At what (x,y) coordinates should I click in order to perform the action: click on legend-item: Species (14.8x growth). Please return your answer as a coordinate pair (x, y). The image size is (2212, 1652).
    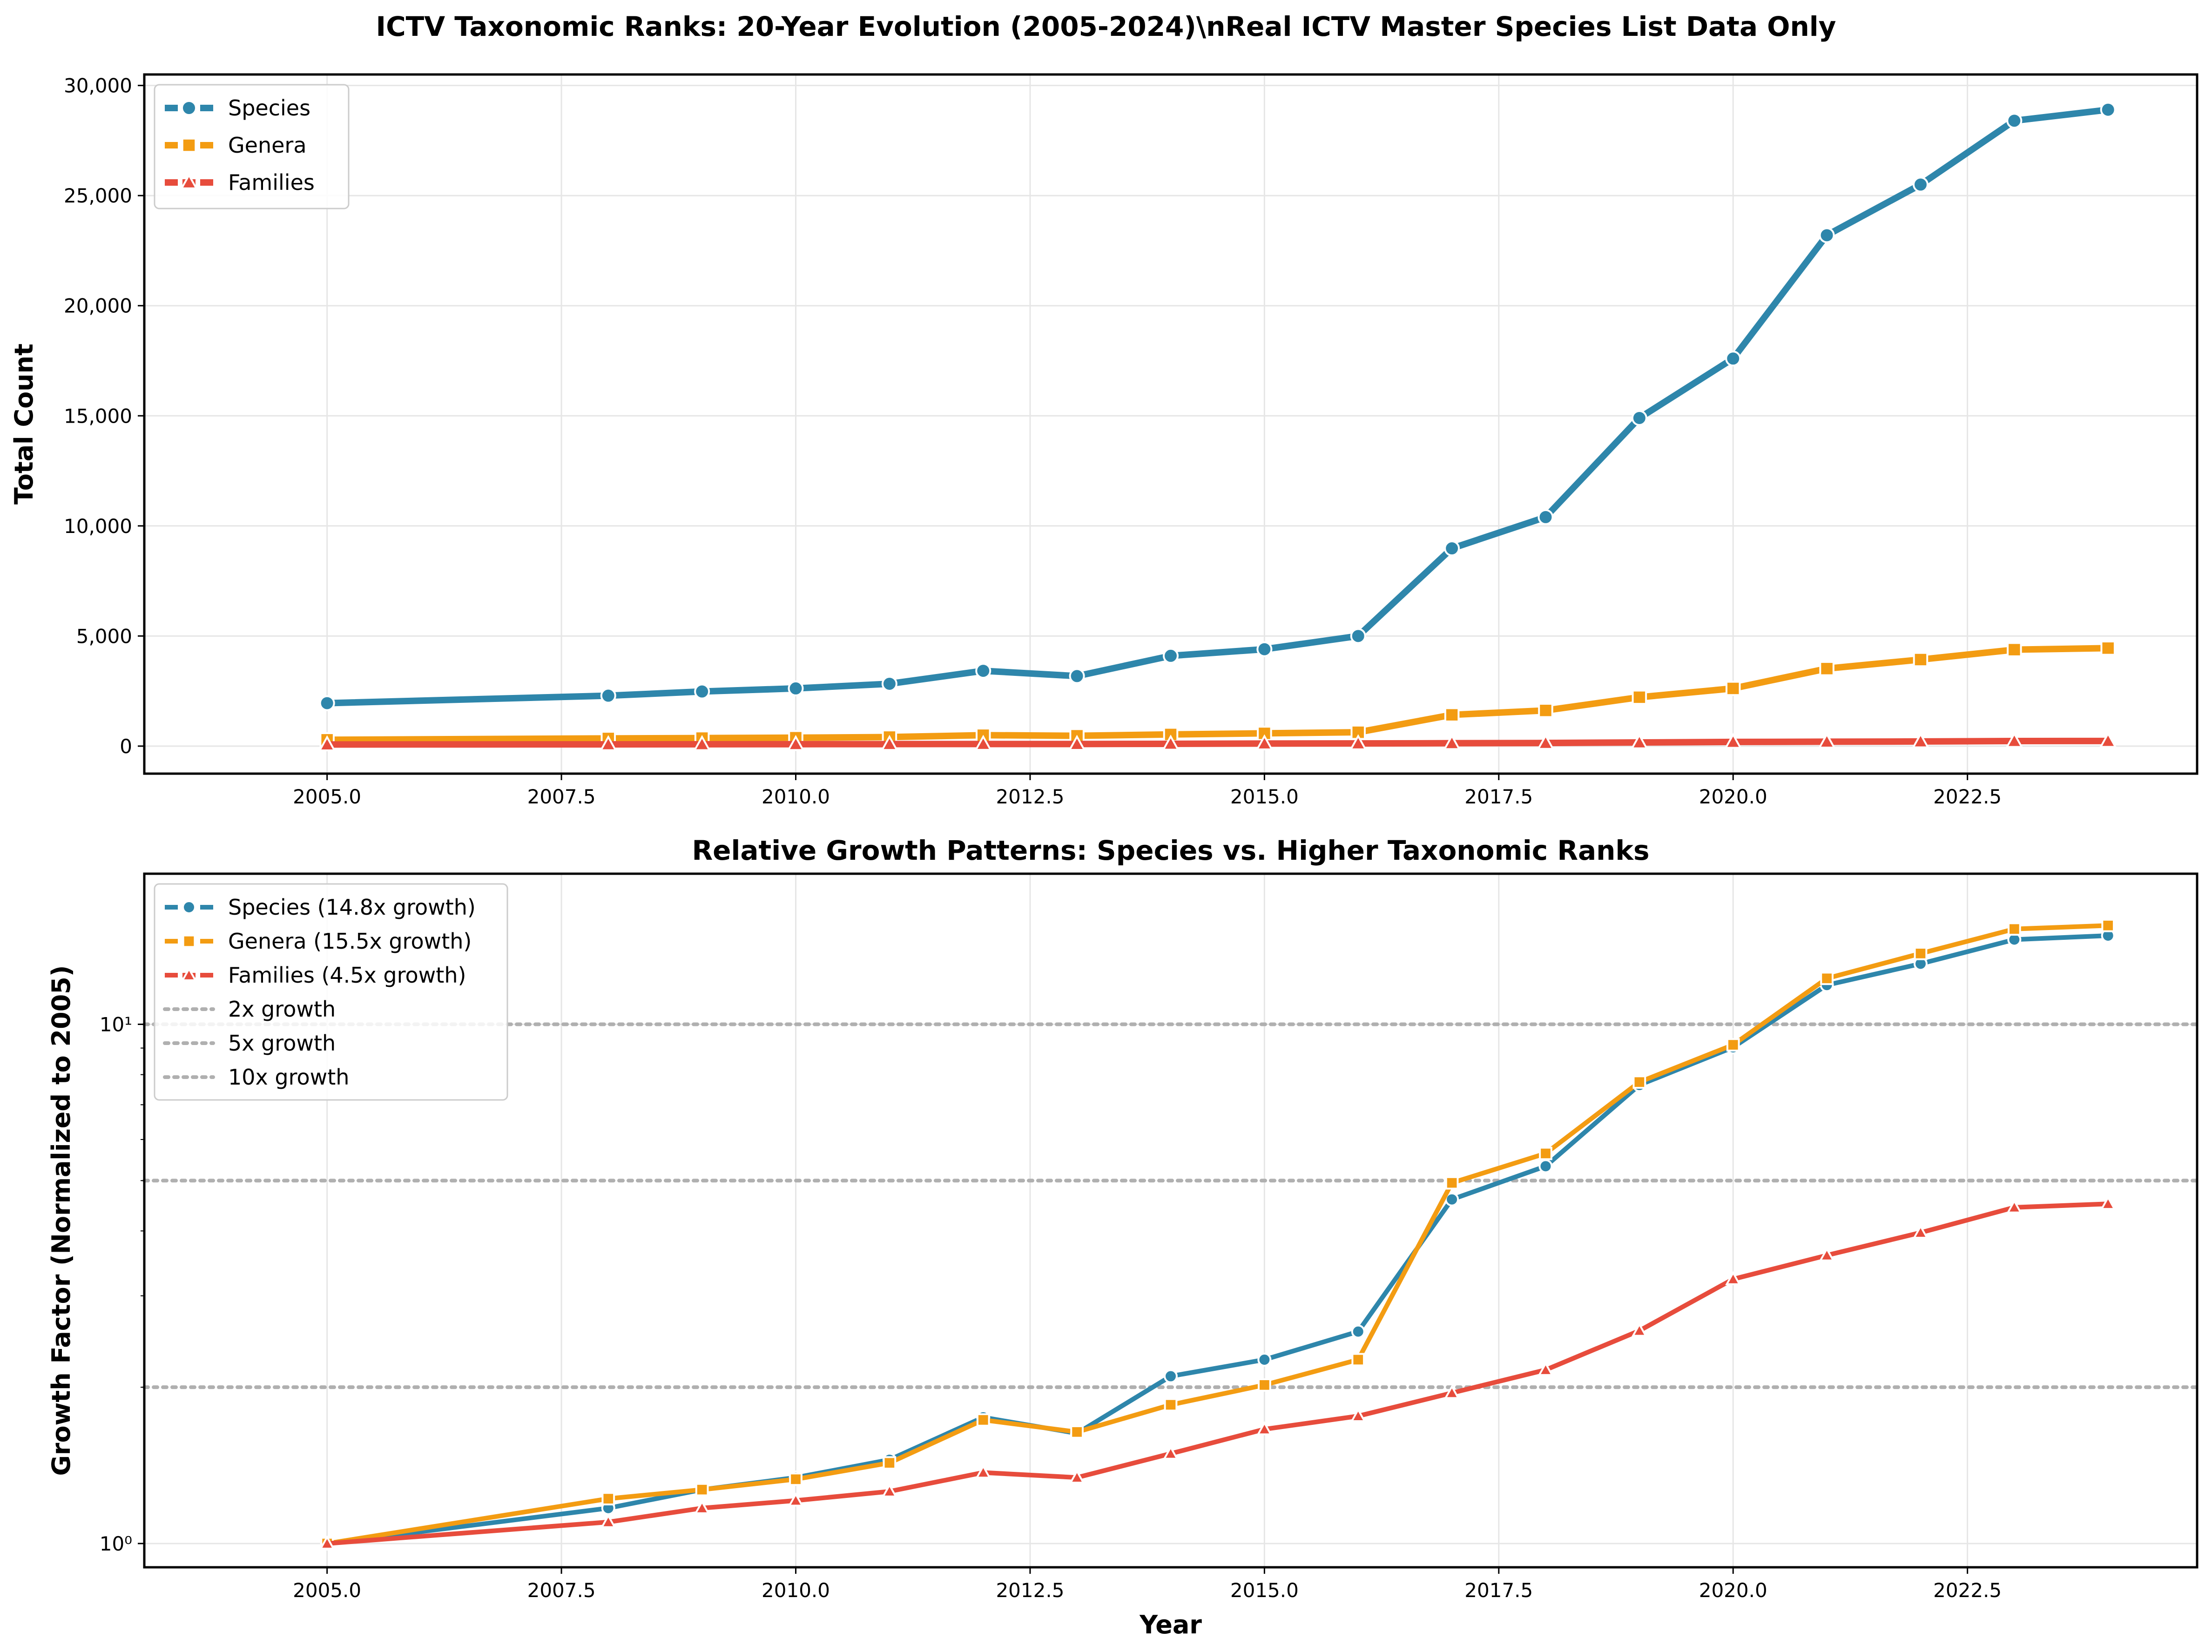
    Looking at the image, I should click on (320, 907).